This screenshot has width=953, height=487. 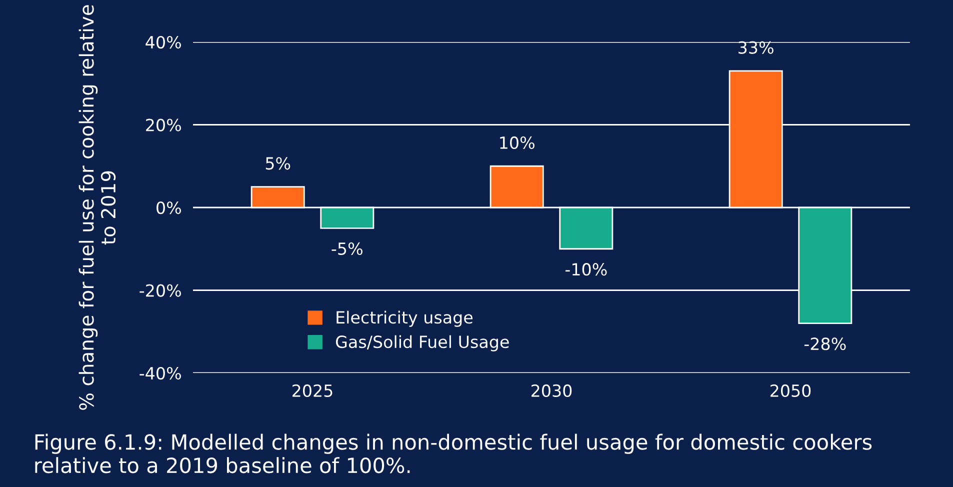 What do you see at coordinates (825, 344) in the screenshot?
I see `data-label: -28%` at bounding box center [825, 344].